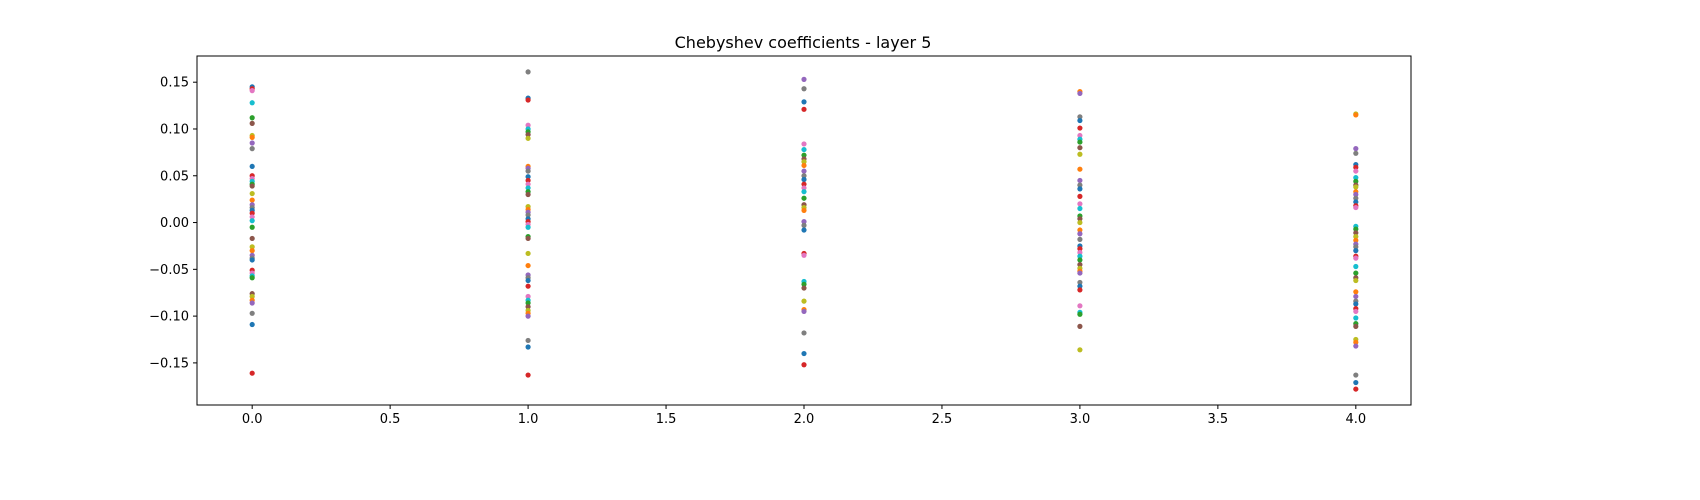 Image resolution: width=1700 pixels, height=500 pixels. I want to click on y-tick-label: 0.00, so click(174, 223).